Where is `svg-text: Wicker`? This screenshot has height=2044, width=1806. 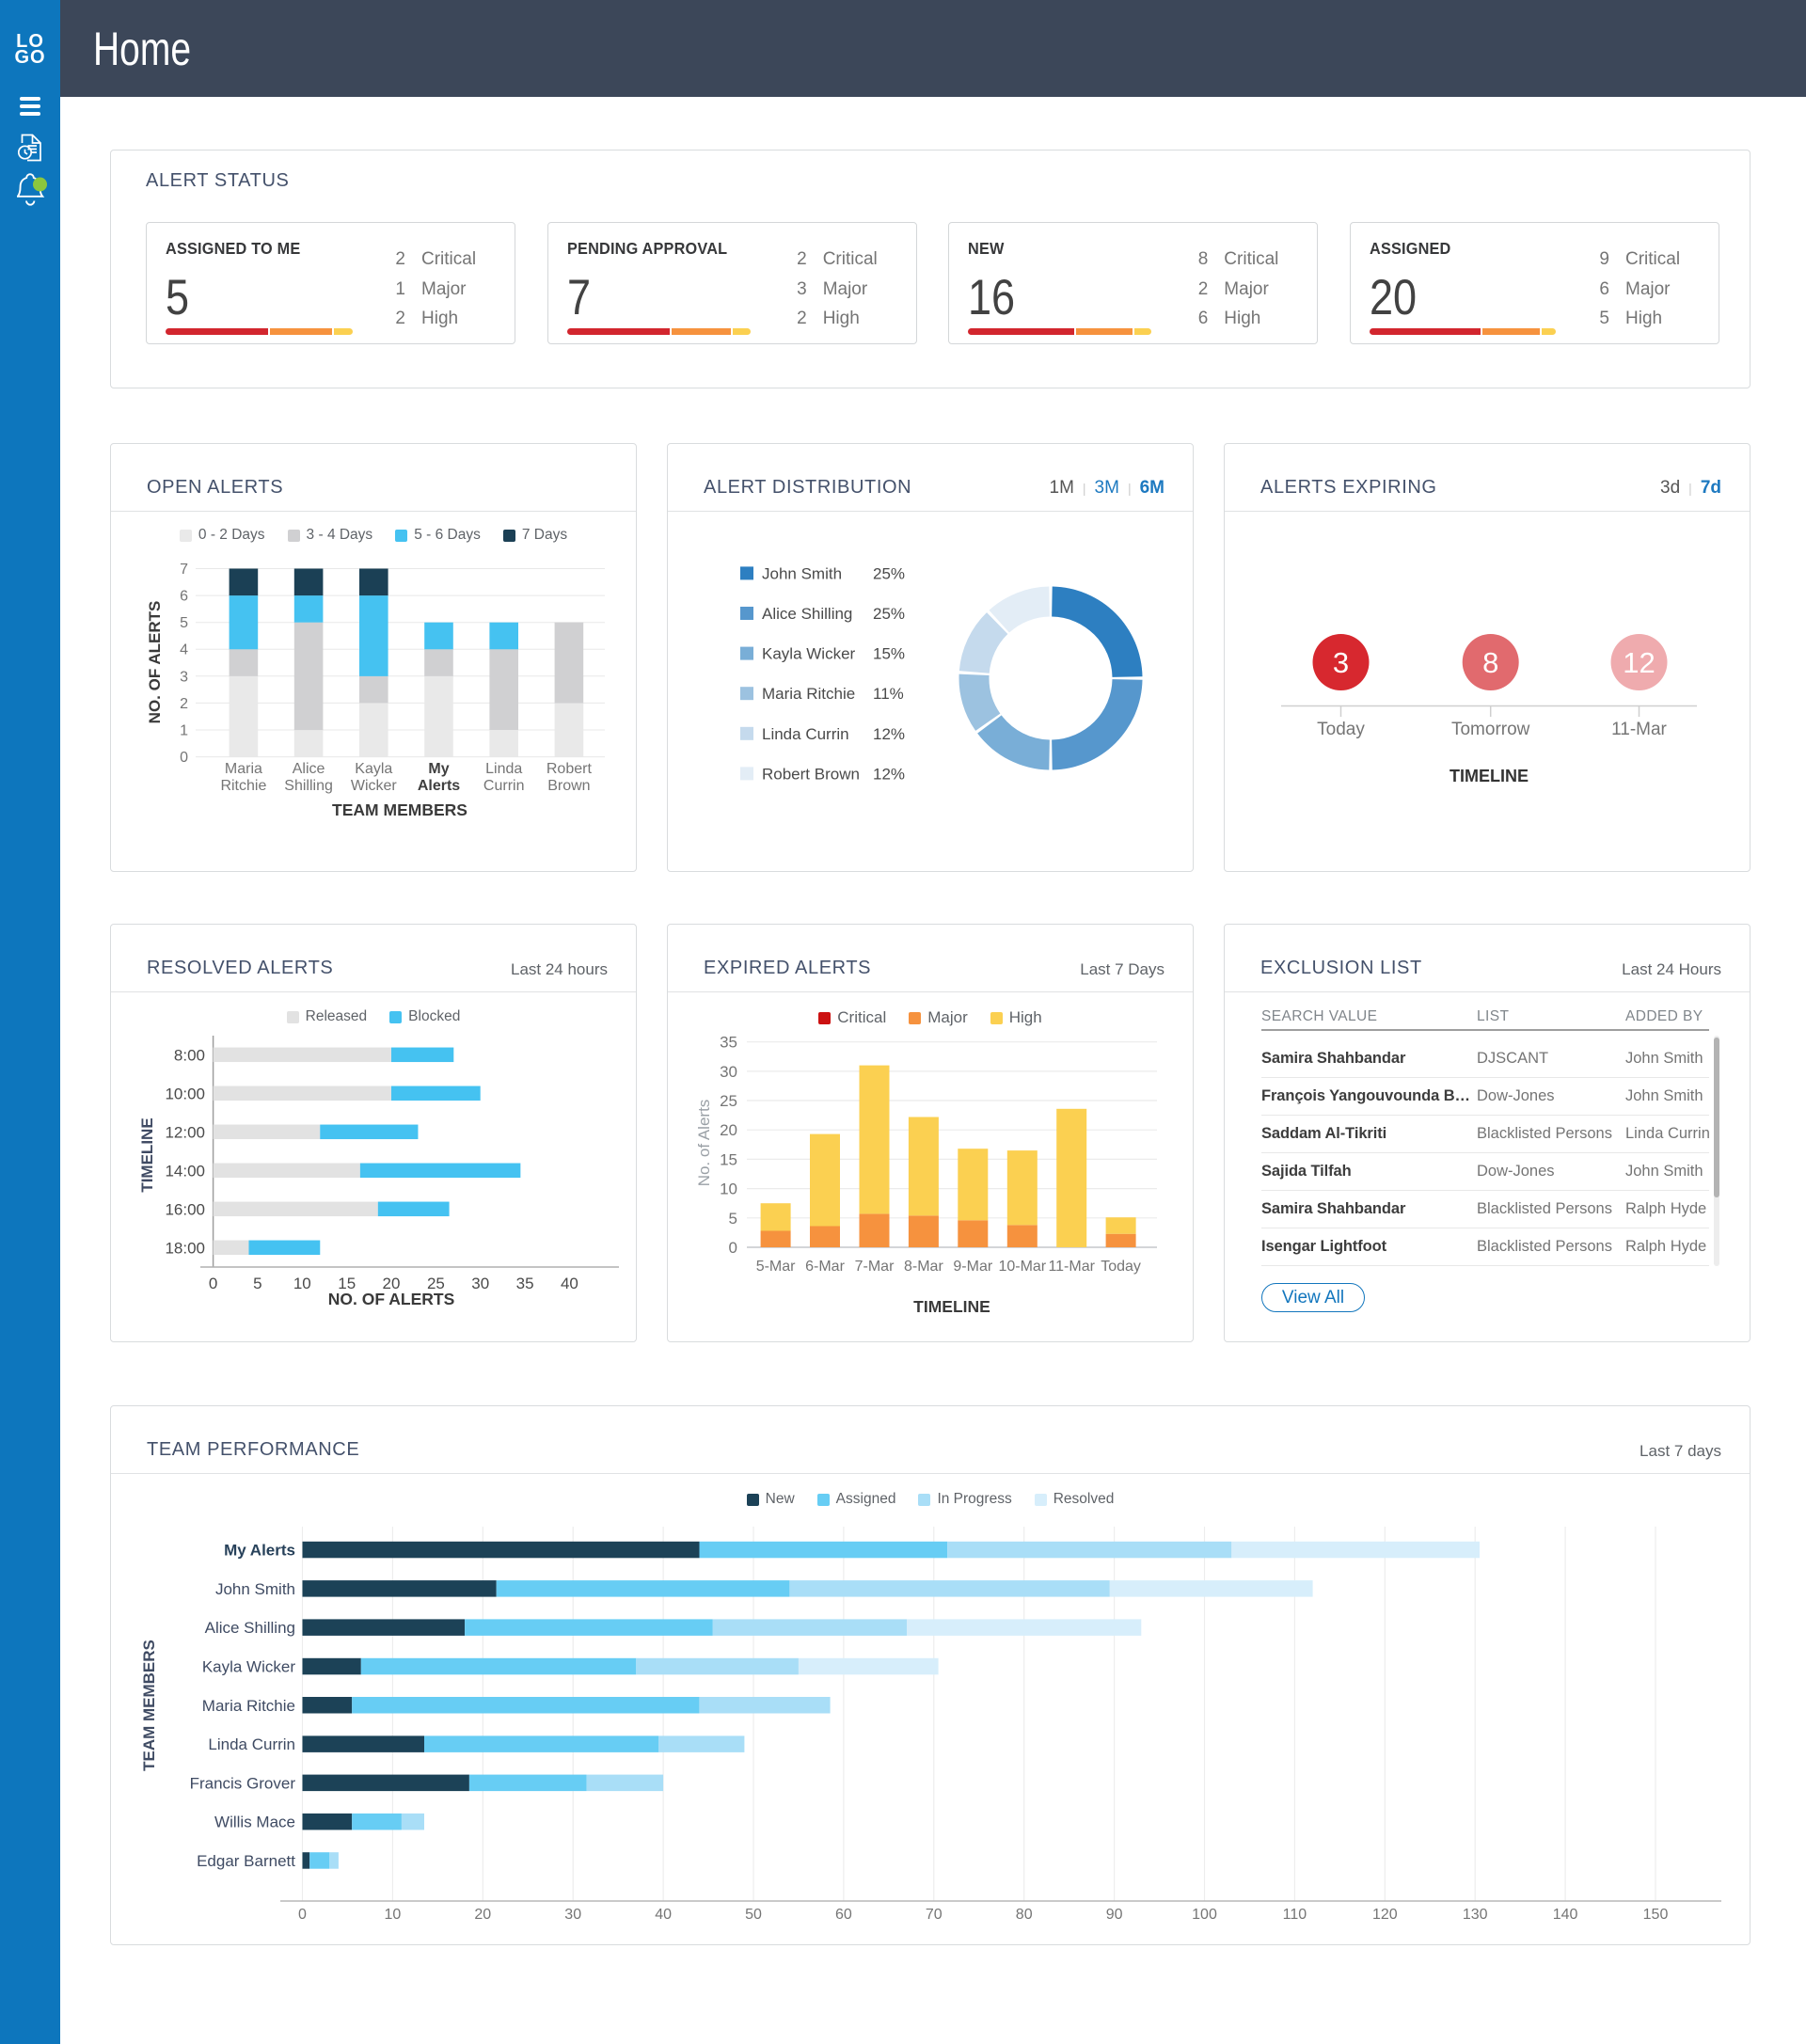
svg-text: Wicker is located at coordinates (375, 786).